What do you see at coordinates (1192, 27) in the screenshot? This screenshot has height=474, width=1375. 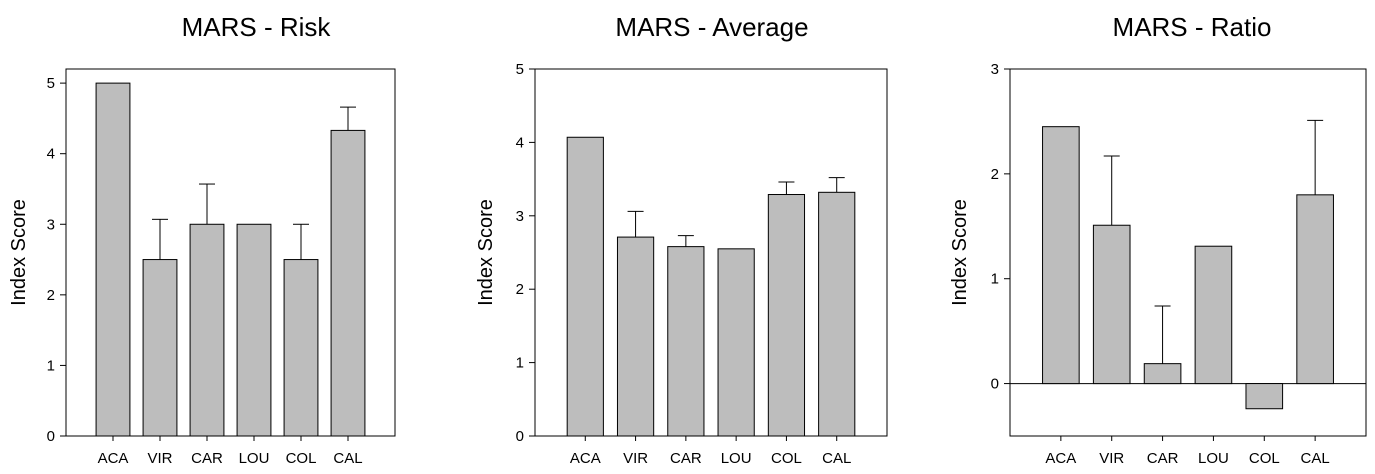 I see `chart-title: MARS - Ratio` at bounding box center [1192, 27].